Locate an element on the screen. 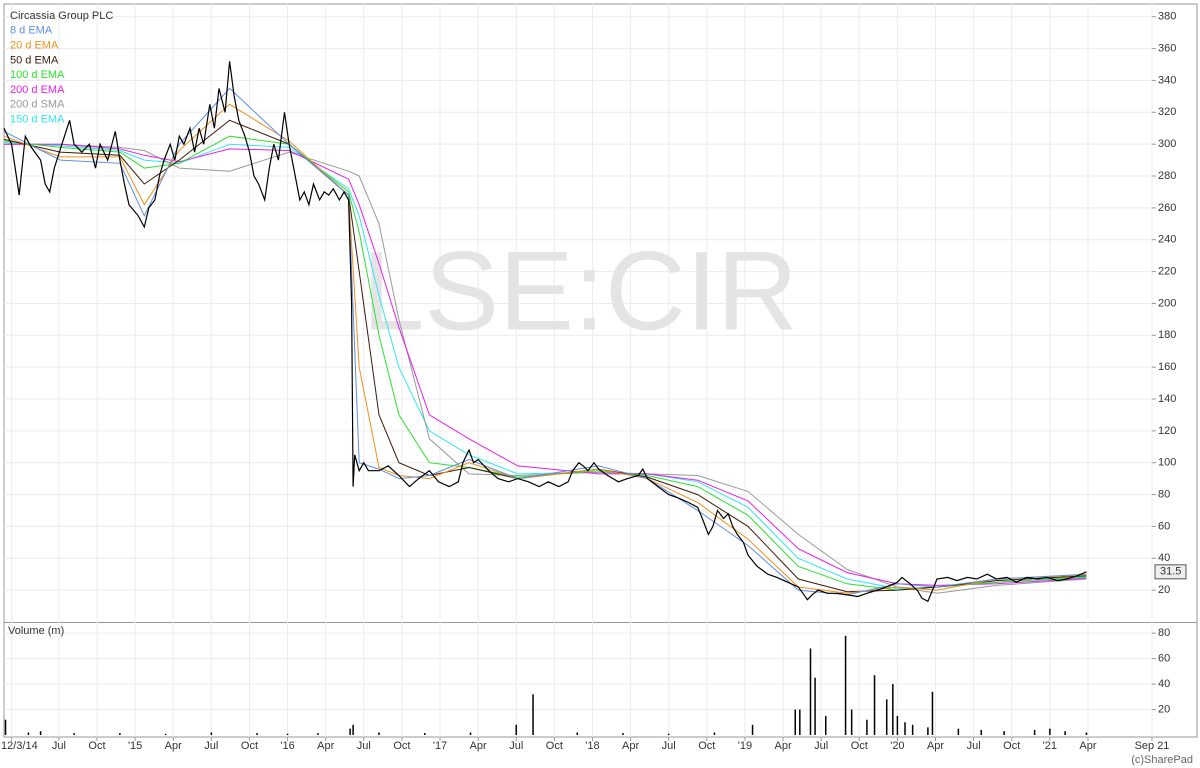 The image size is (1200, 768). last-value-label: 31.5 is located at coordinates (1170, 572).